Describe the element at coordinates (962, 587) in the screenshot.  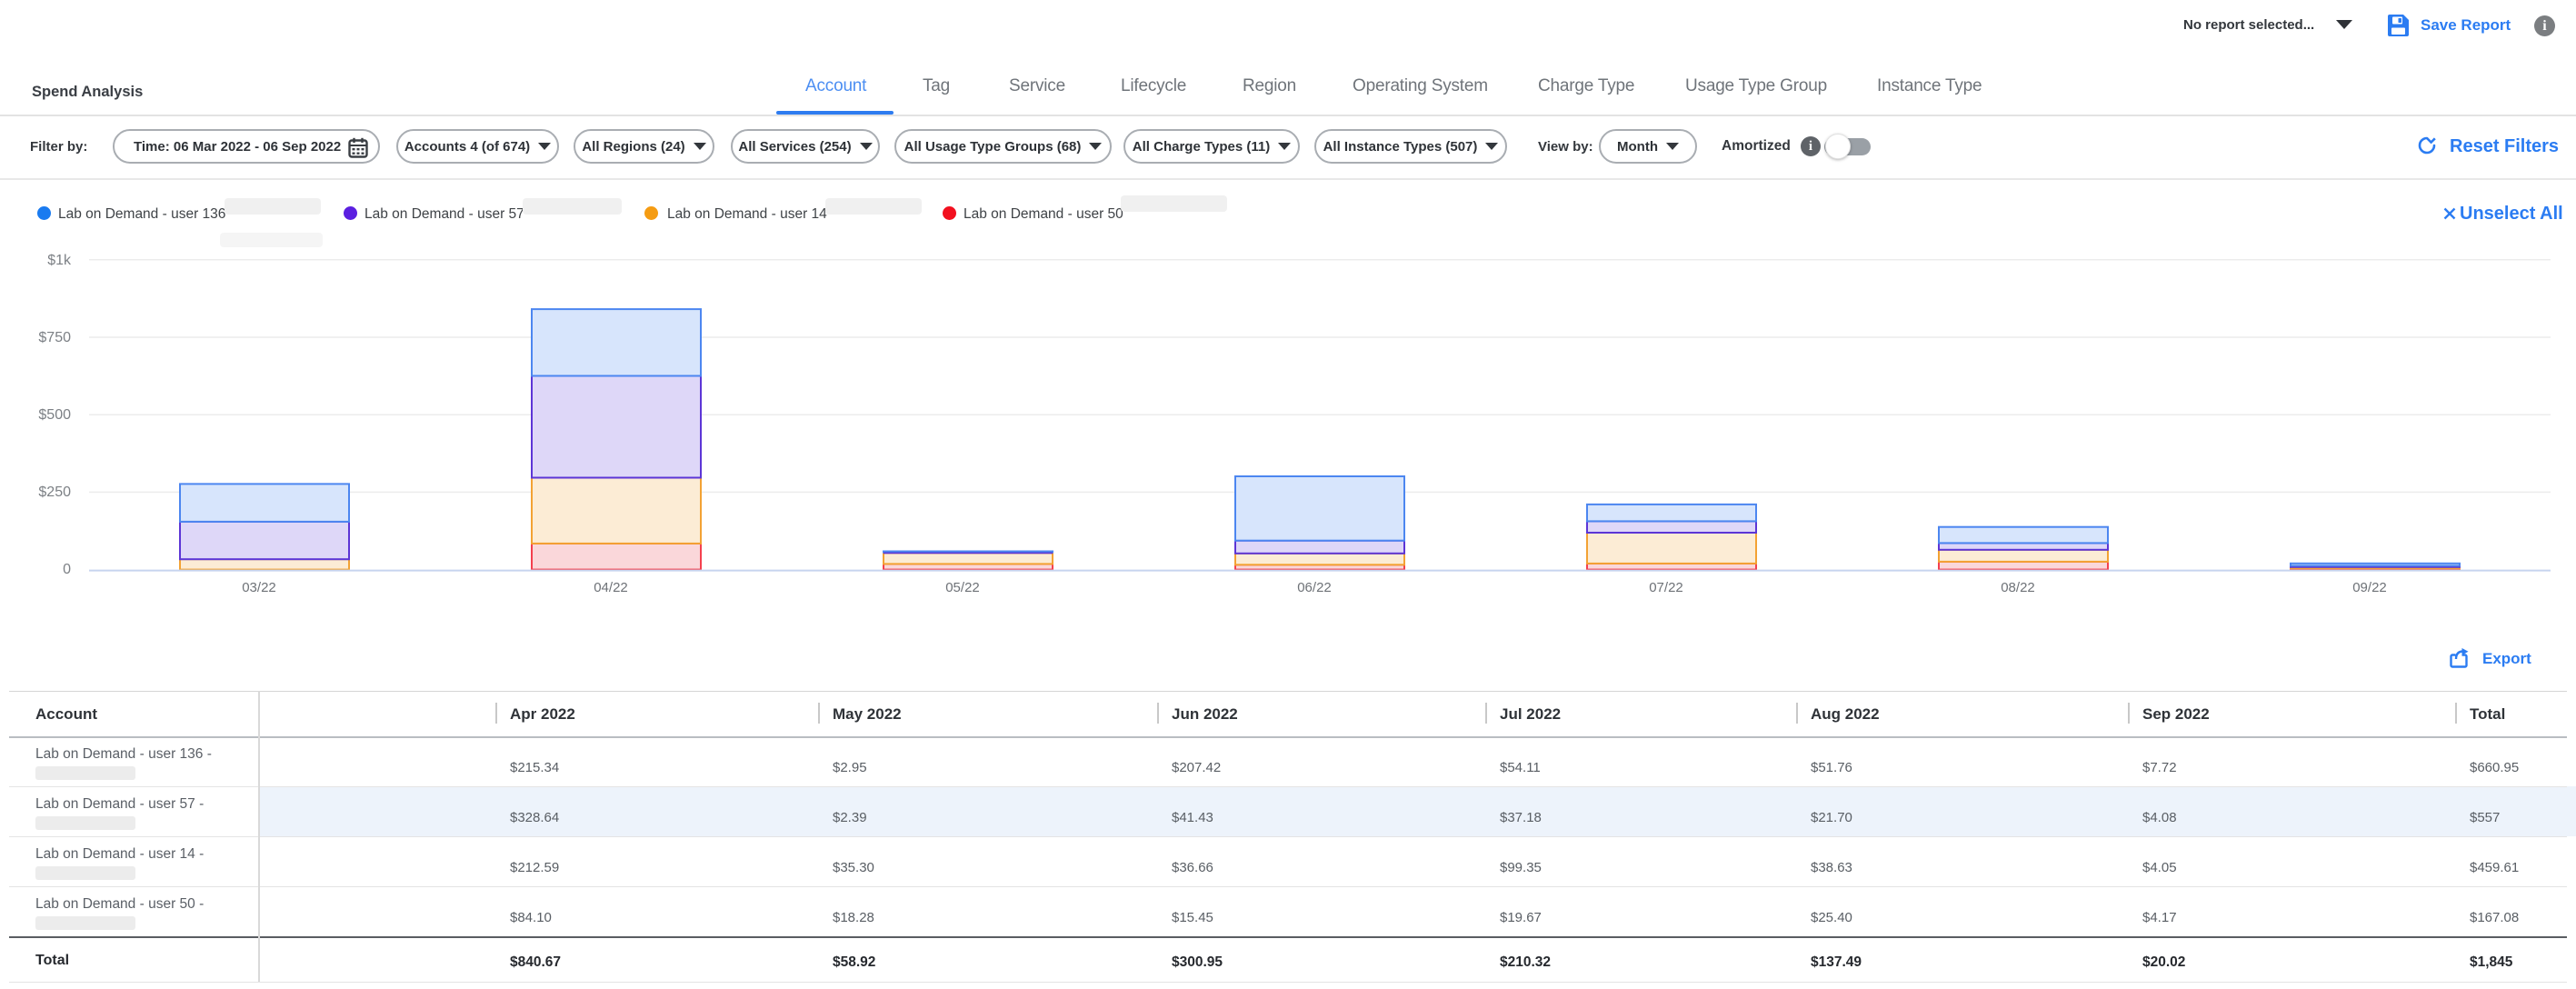
I see `svg-text: 05/22` at that location.